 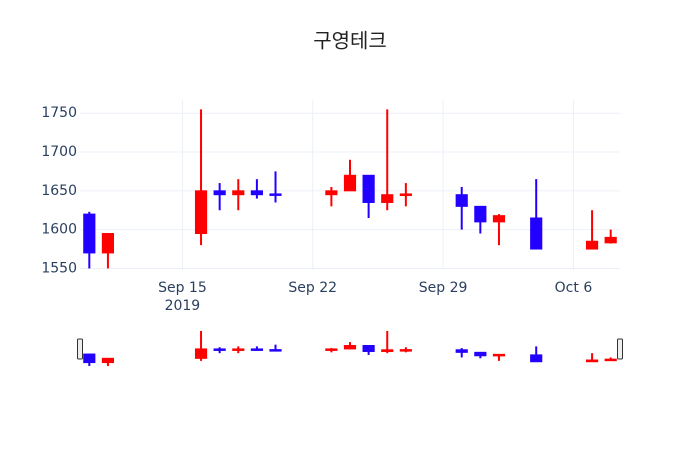 What do you see at coordinates (350, 41) in the screenshot?
I see `chart-title: 구영테크` at bounding box center [350, 41].